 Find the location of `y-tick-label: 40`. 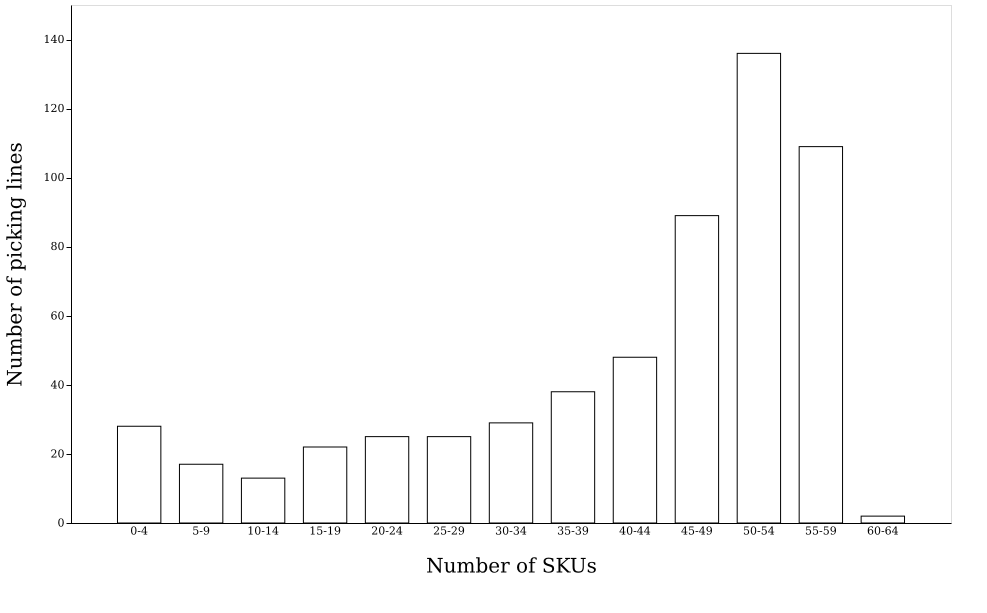

y-tick-label: 40 is located at coordinates (57, 385).